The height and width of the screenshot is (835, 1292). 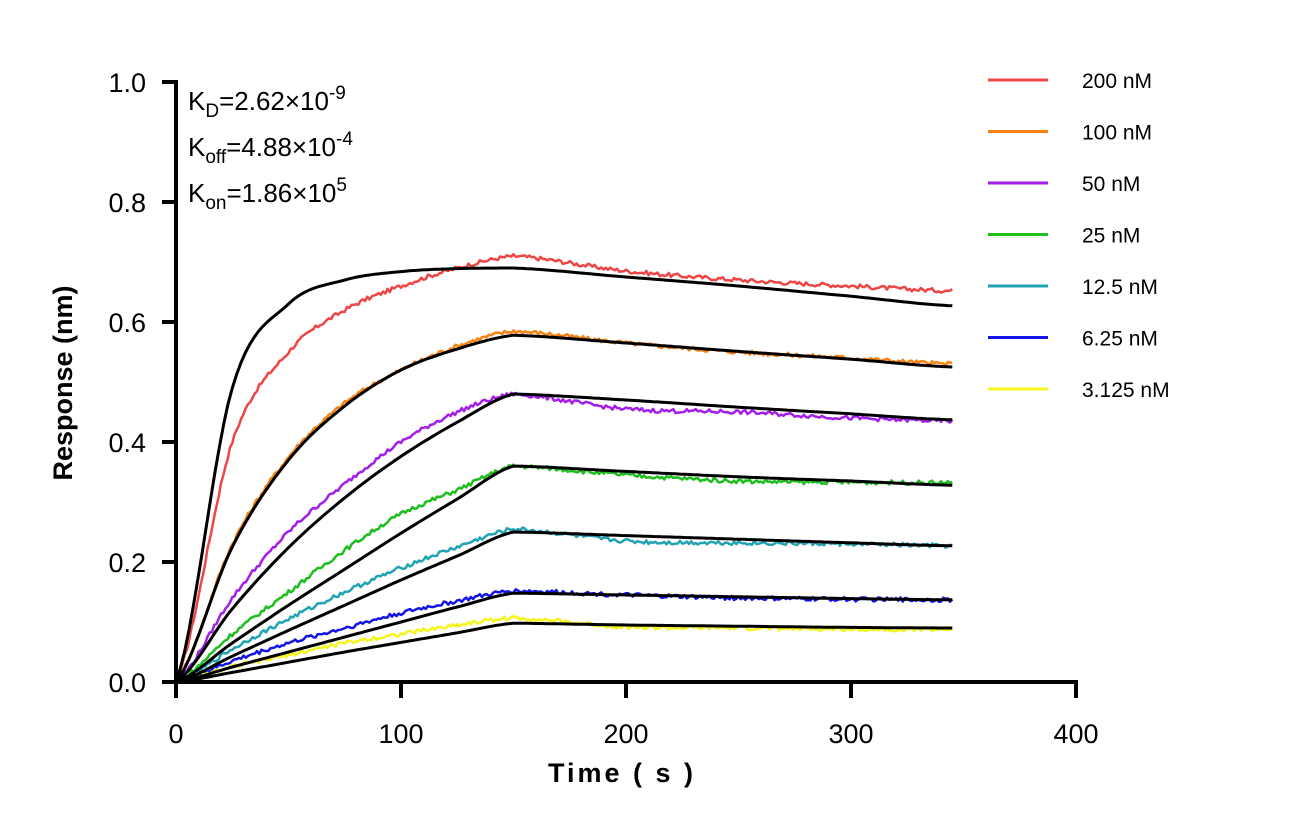 What do you see at coordinates (1126, 390) in the screenshot?
I see `legend-label: 3.125 nM` at bounding box center [1126, 390].